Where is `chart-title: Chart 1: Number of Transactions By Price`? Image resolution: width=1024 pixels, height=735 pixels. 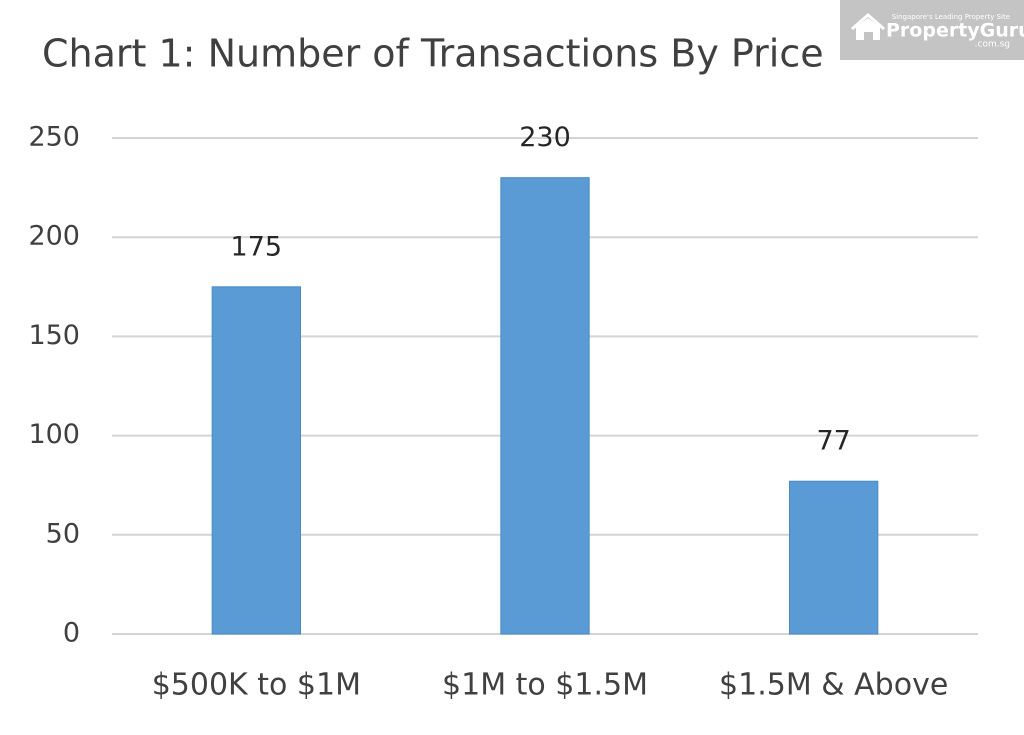
chart-title: Chart 1: Number of Transactions By Price is located at coordinates (433, 54).